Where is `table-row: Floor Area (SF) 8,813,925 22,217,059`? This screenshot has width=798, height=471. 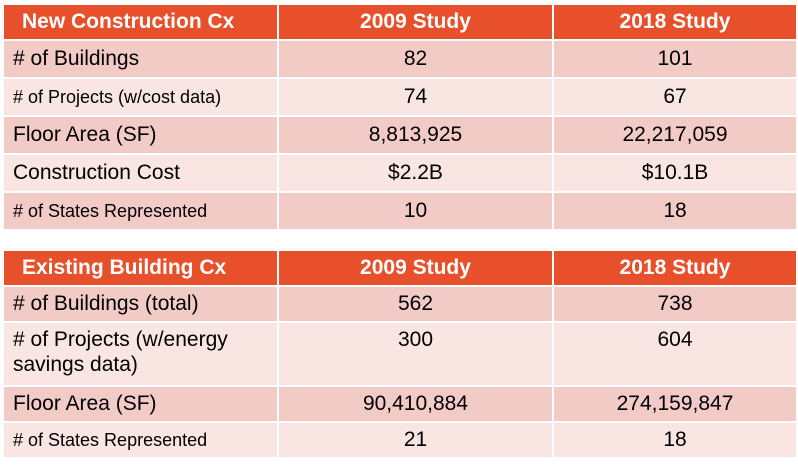
table-row: Floor Area (SF) 8,813,925 22,217,059 is located at coordinates (400, 135).